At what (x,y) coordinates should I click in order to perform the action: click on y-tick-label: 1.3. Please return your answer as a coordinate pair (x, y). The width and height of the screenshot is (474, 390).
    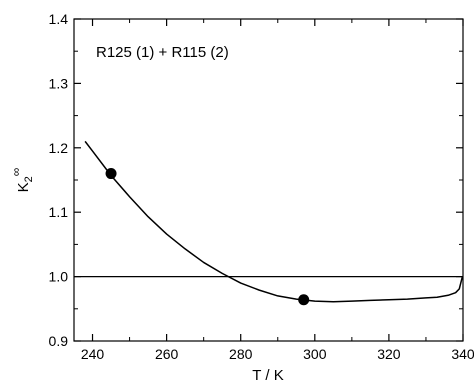
    Looking at the image, I should click on (59, 83).